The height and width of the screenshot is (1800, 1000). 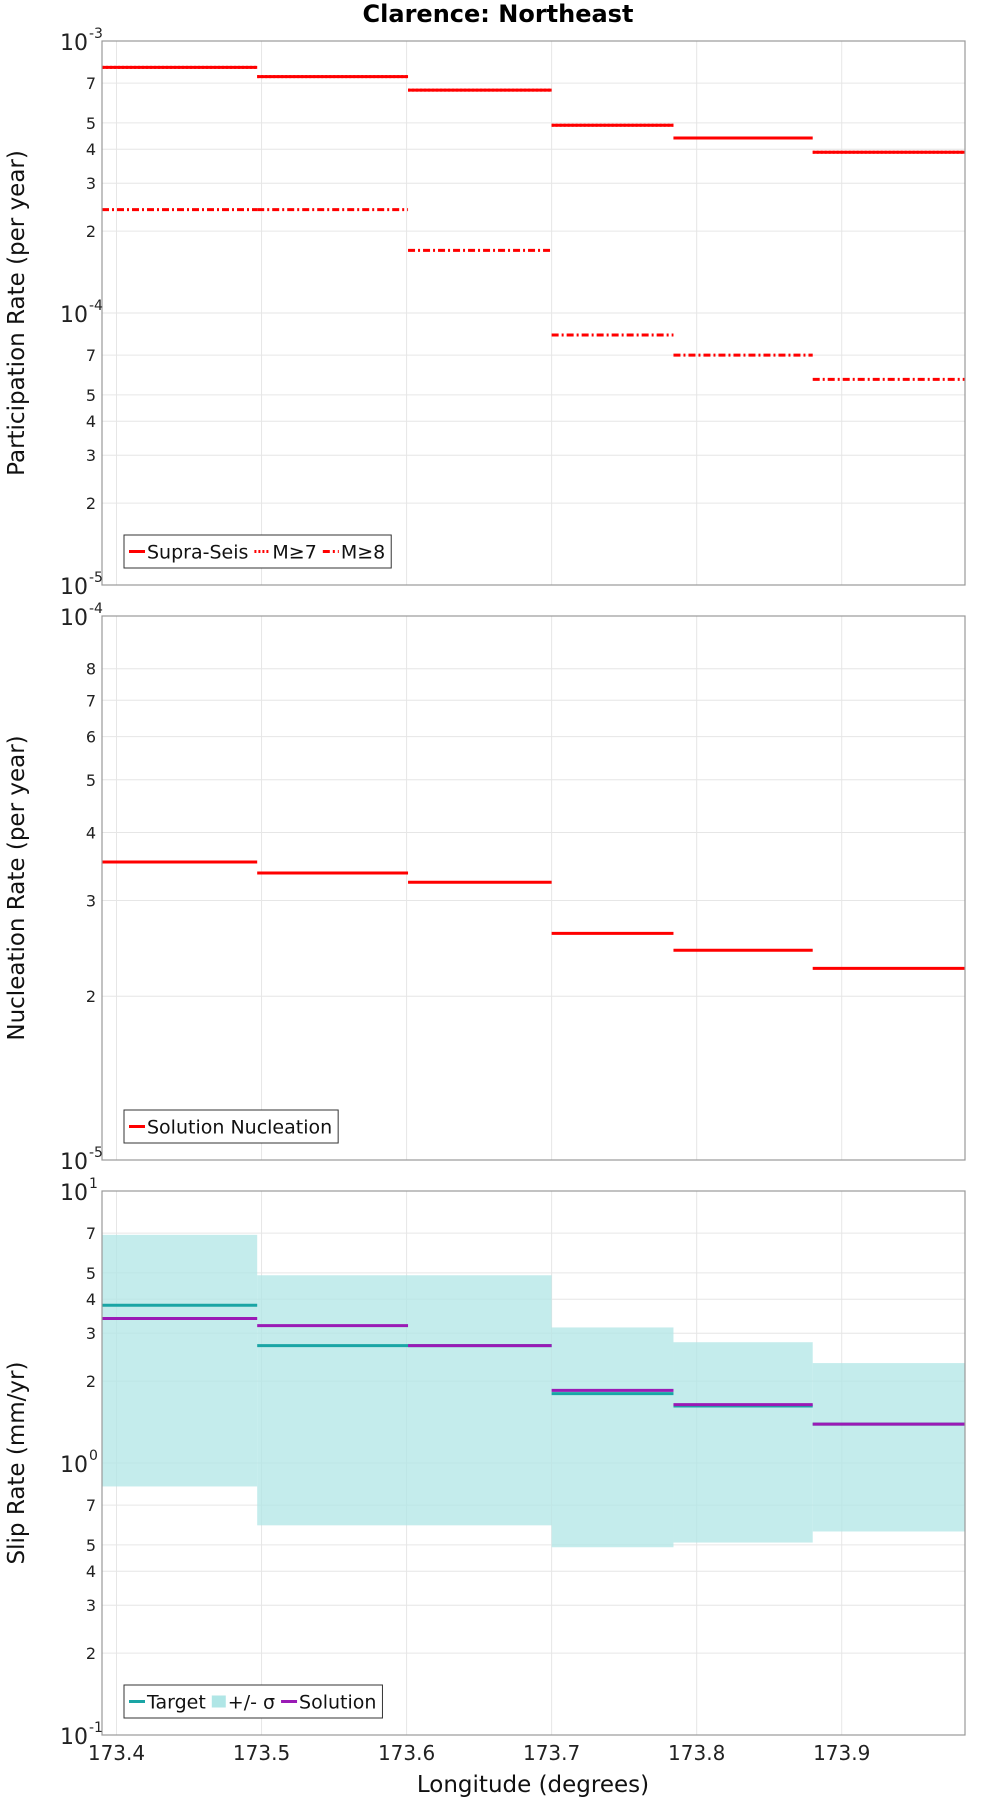 I want to click on chart-title: Clarence: Northeast, so click(x=498, y=14).